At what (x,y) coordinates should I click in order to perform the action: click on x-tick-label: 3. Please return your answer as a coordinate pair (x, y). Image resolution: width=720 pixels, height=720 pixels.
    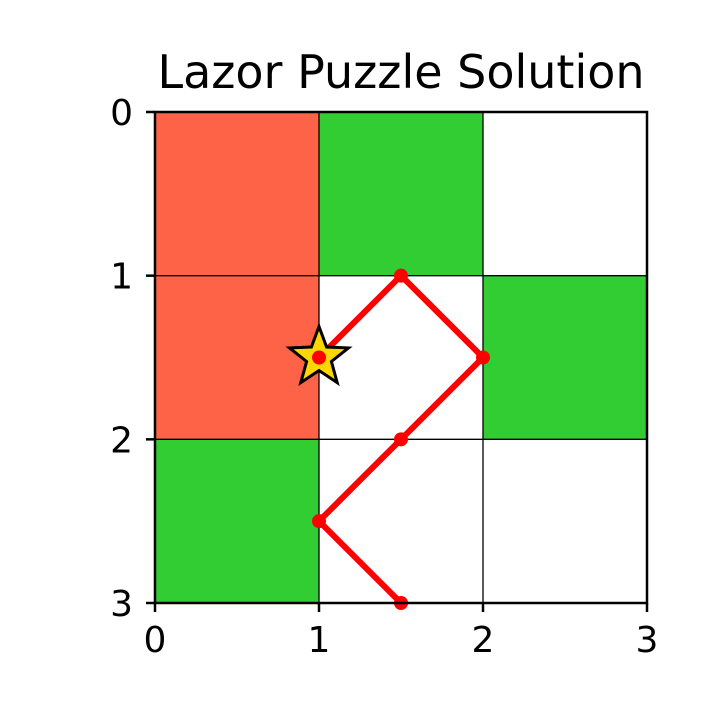
    Looking at the image, I should click on (647, 640).